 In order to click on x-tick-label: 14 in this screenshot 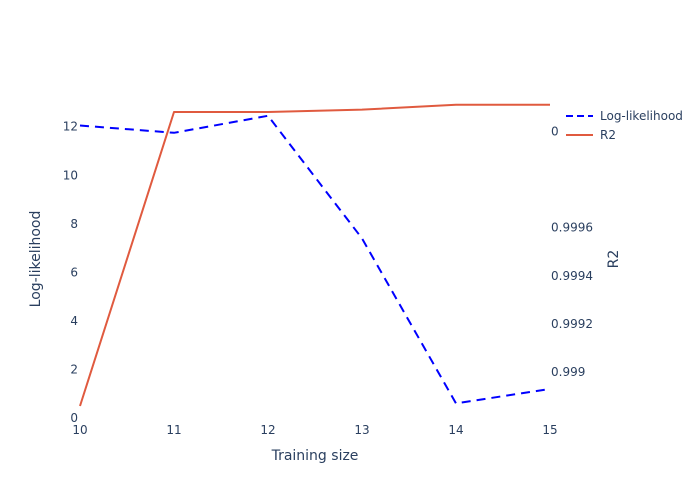, I will do `click(455, 430)`.